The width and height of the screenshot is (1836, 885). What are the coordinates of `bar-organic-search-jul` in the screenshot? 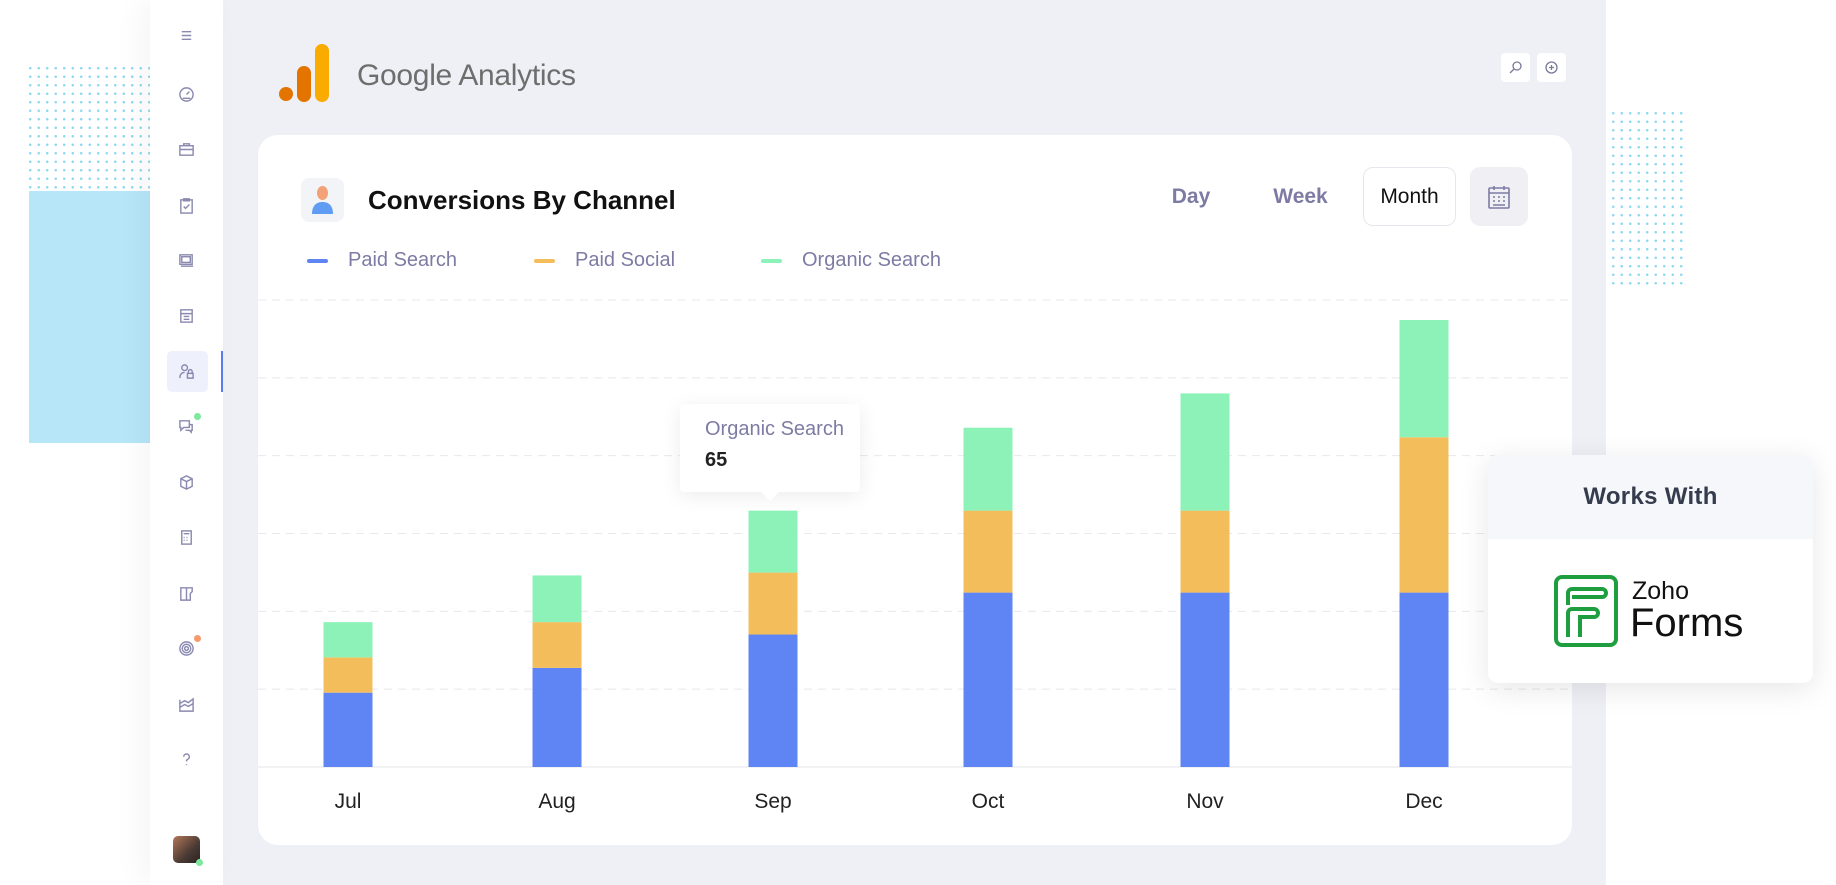 It's located at (348, 640).